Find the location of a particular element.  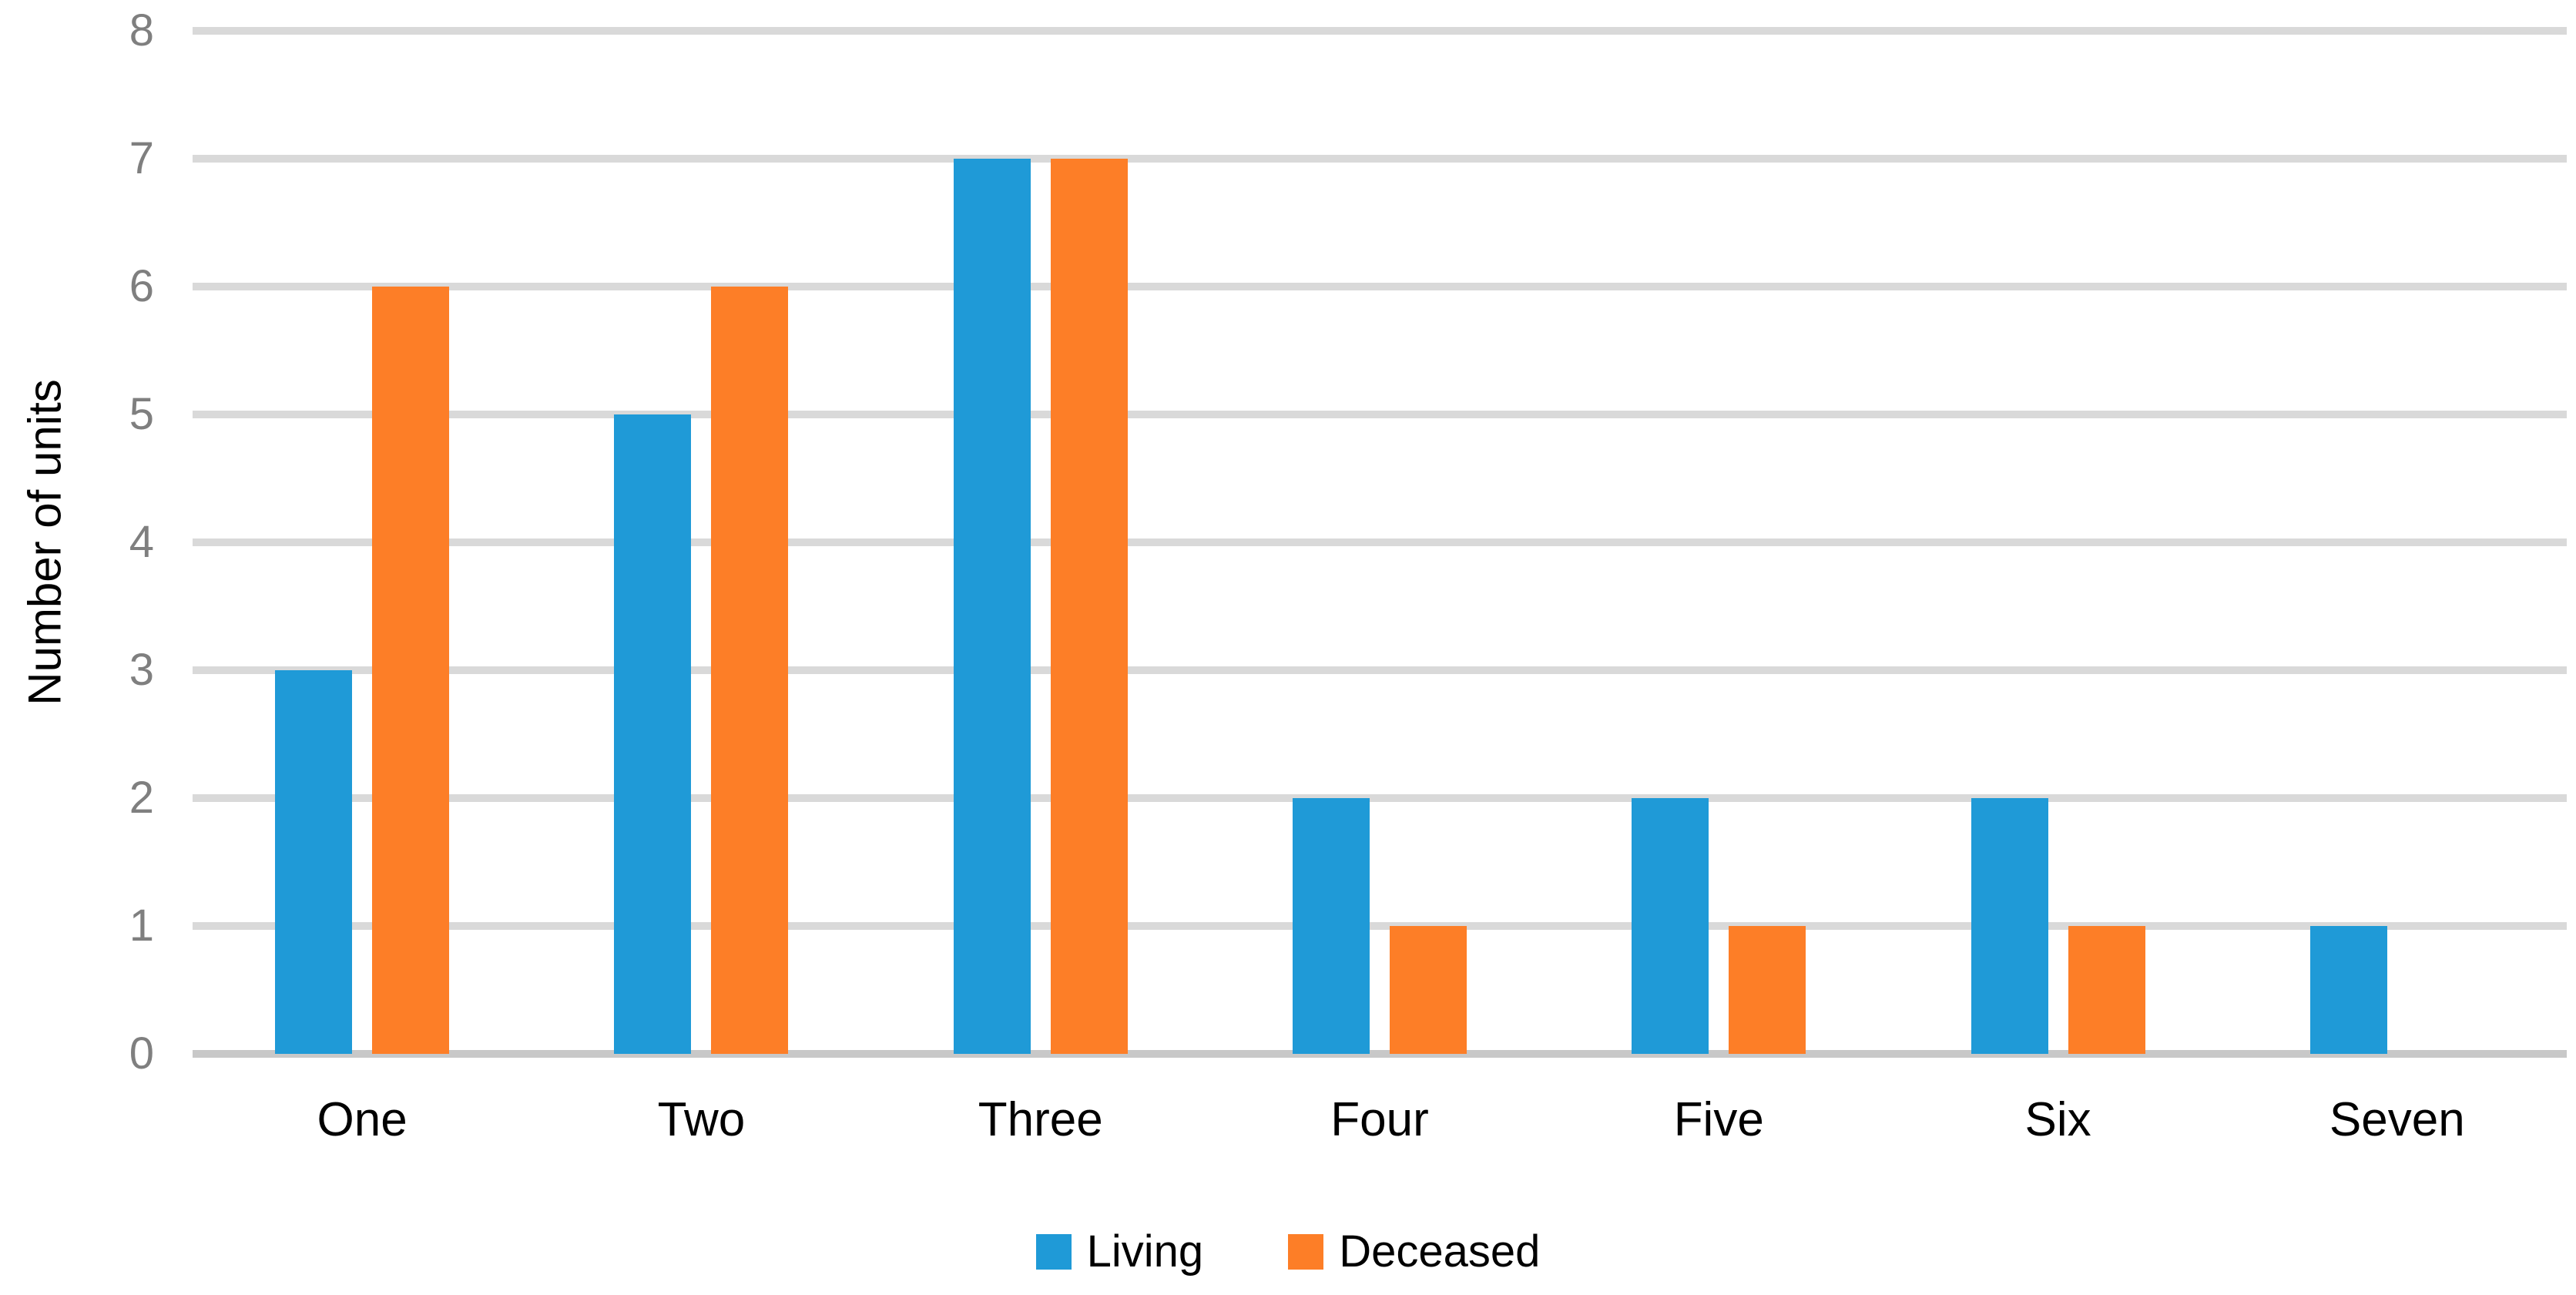

legend-swatch-living is located at coordinates (1053, 1252).